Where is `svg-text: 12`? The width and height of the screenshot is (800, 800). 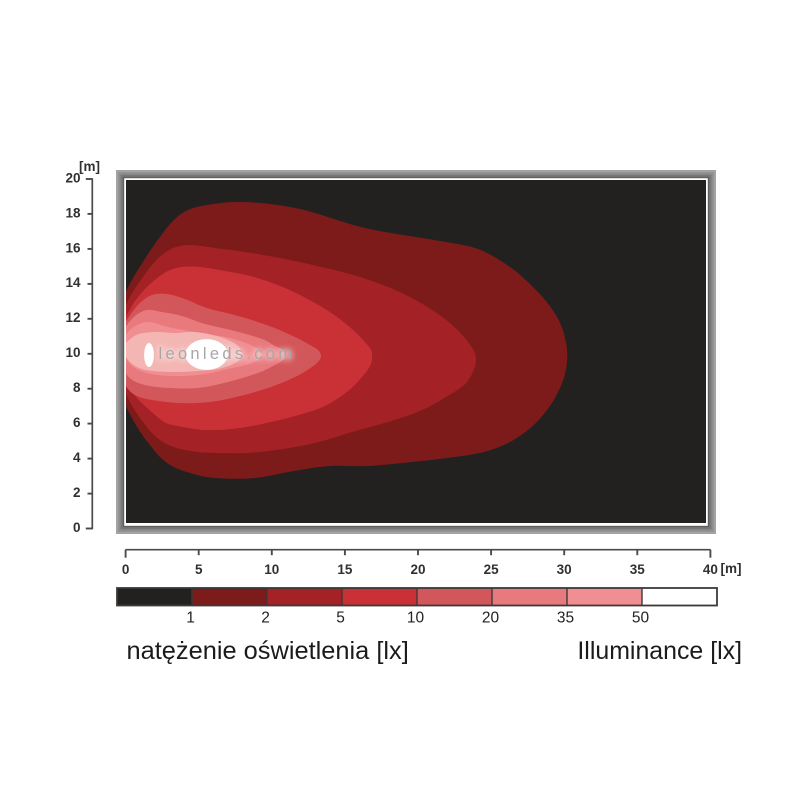 svg-text: 12 is located at coordinates (72, 317).